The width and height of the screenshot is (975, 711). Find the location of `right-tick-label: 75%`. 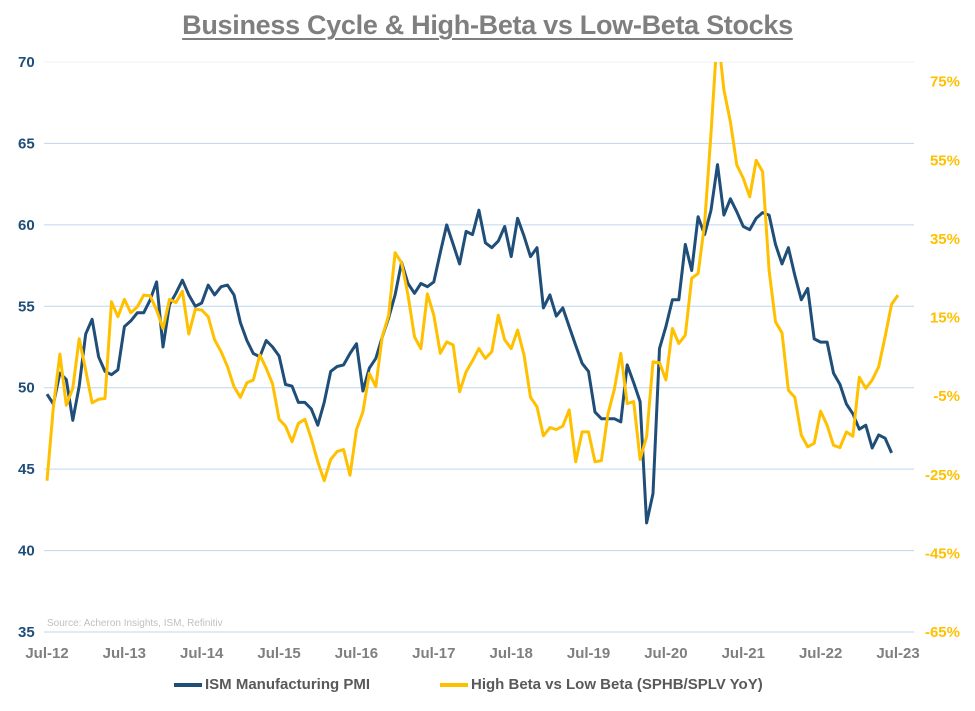

right-tick-label: 75% is located at coordinates (945, 82).